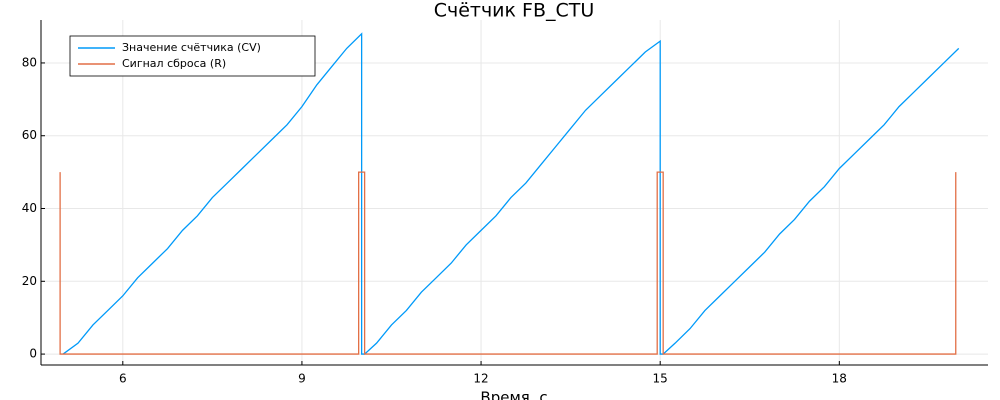  Describe the element at coordinates (29, 208) in the screenshot. I see `y-tick-label: 40` at that location.